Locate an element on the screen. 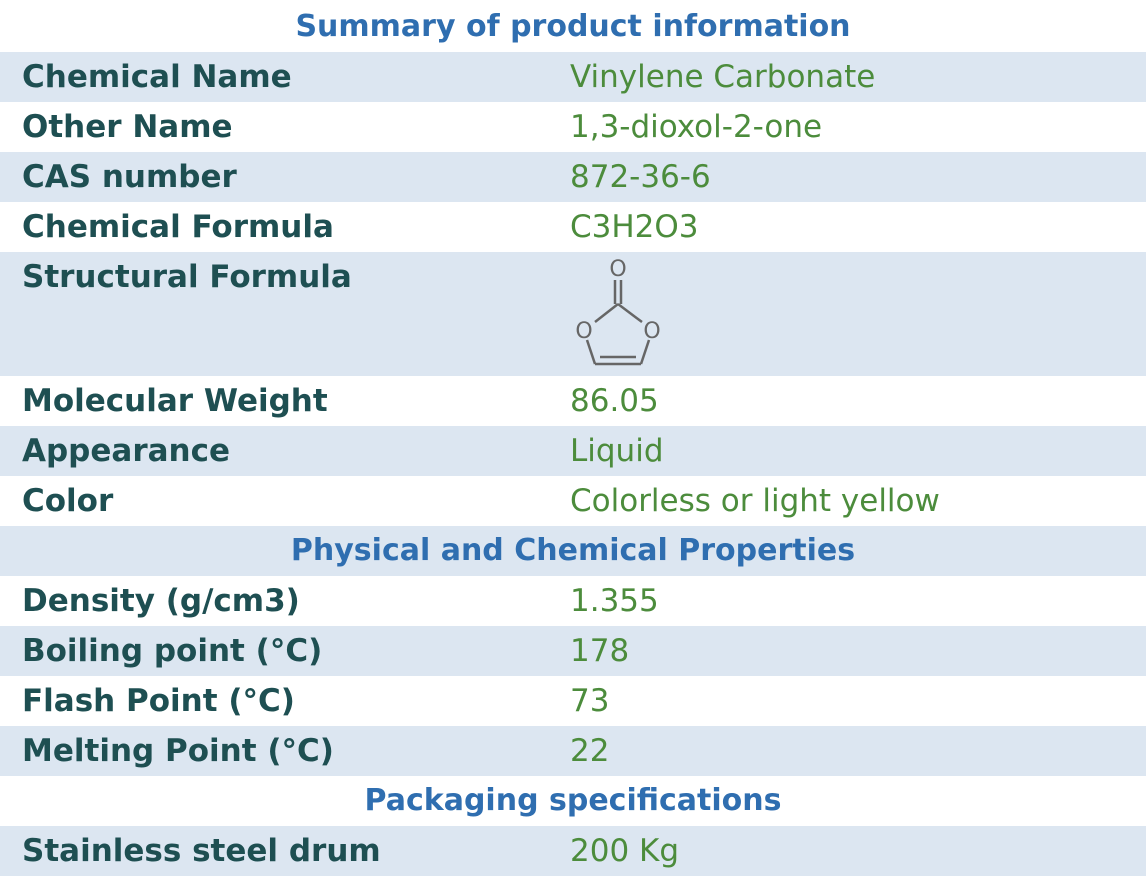 The image size is (1146, 878). row-label: Melting Point (°C) is located at coordinates (178, 751).